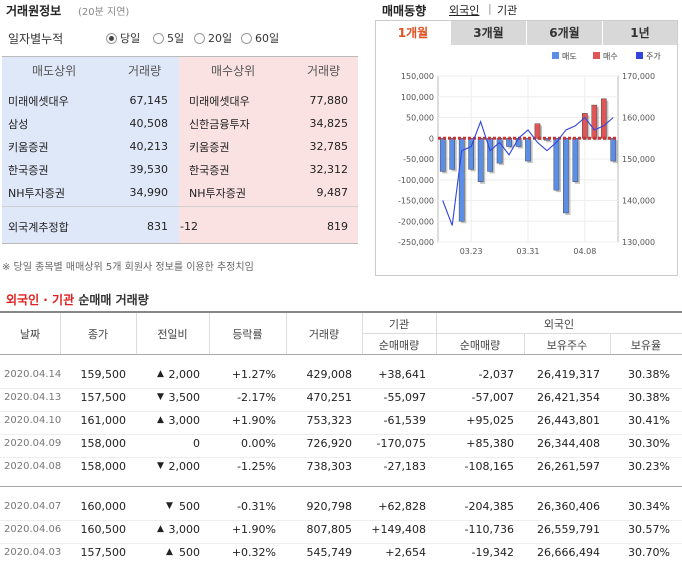  What do you see at coordinates (398, 529) in the screenshot?
I see `row-inst-net: +149,408` at bounding box center [398, 529].